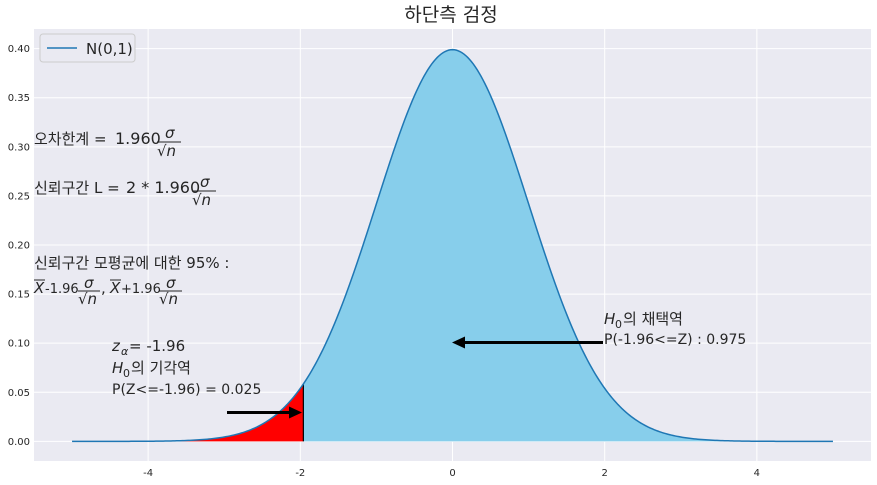 The width and height of the screenshot is (877, 485). I want to click on error-limit-sigma: σ, so click(170, 133).